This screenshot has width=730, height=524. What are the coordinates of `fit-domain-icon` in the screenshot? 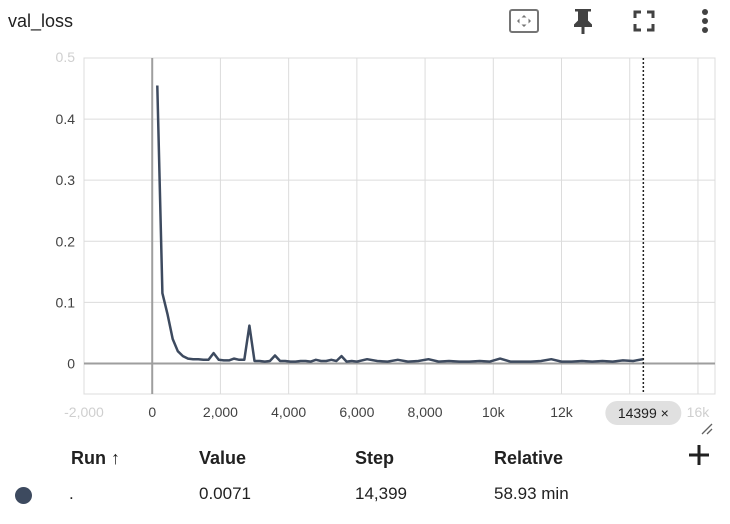 It's located at (524, 23).